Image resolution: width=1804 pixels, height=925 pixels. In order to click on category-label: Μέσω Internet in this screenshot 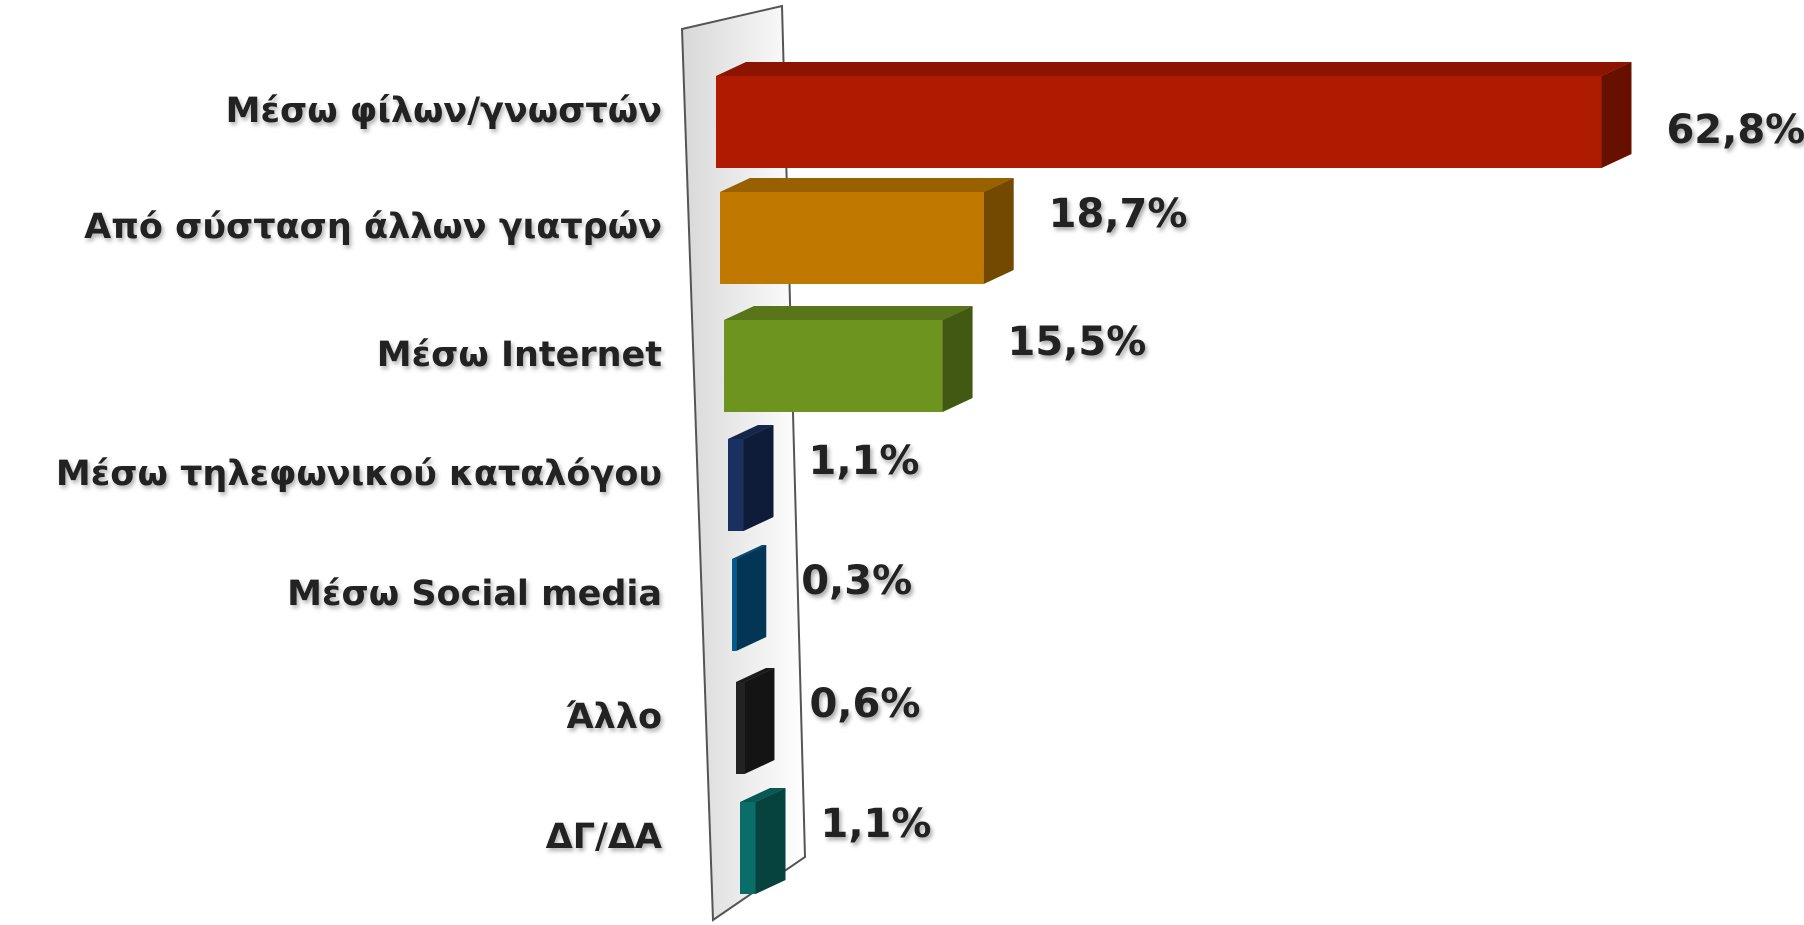, I will do `click(519, 355)`.